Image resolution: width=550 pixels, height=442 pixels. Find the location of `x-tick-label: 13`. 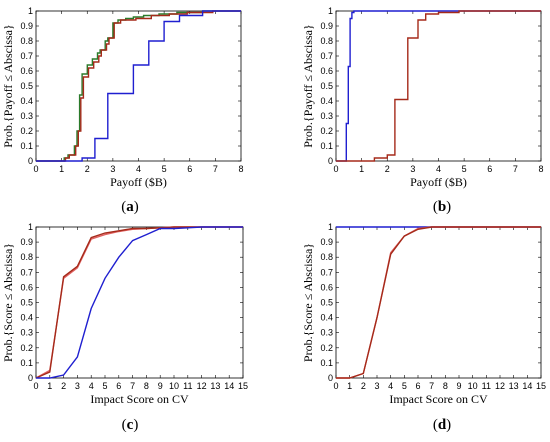

x-tick-label: 13 is located at coordinates (514, 386).